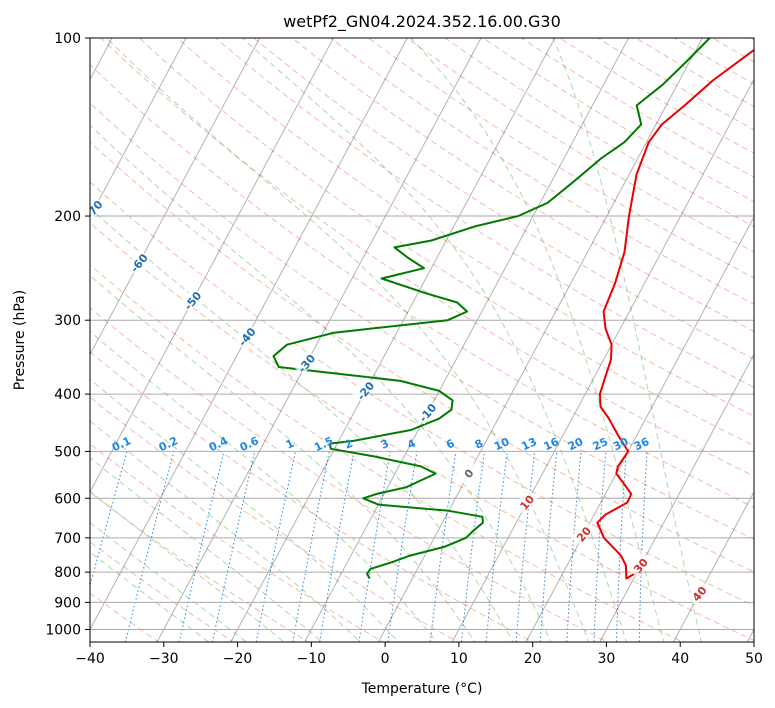 This screenshot has height=708, width=775. What do you see at coordinates (600, 444) in the screenshot?
I see `mixing-ratio-label: 25` at bounding box center [600, 444].